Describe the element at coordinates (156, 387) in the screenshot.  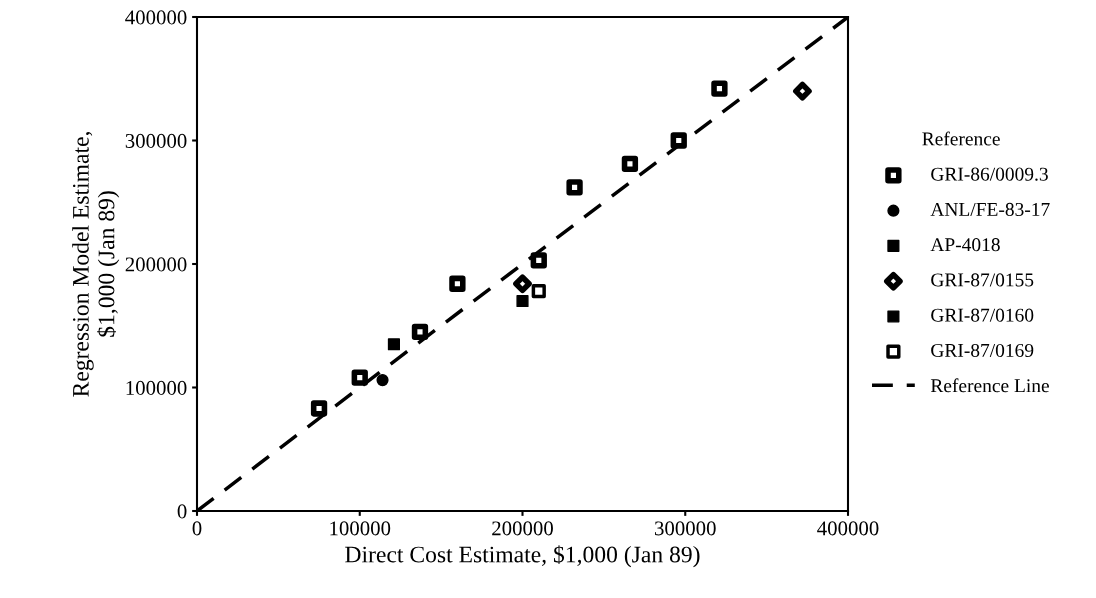
I see `y-tick-label: 100000` at that location.